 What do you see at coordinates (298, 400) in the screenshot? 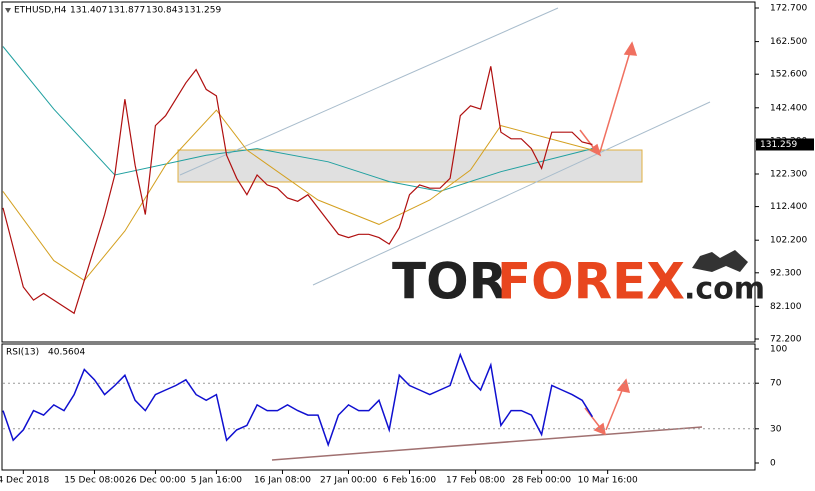
I see `rsi-line` at bounding box center [298, 400].